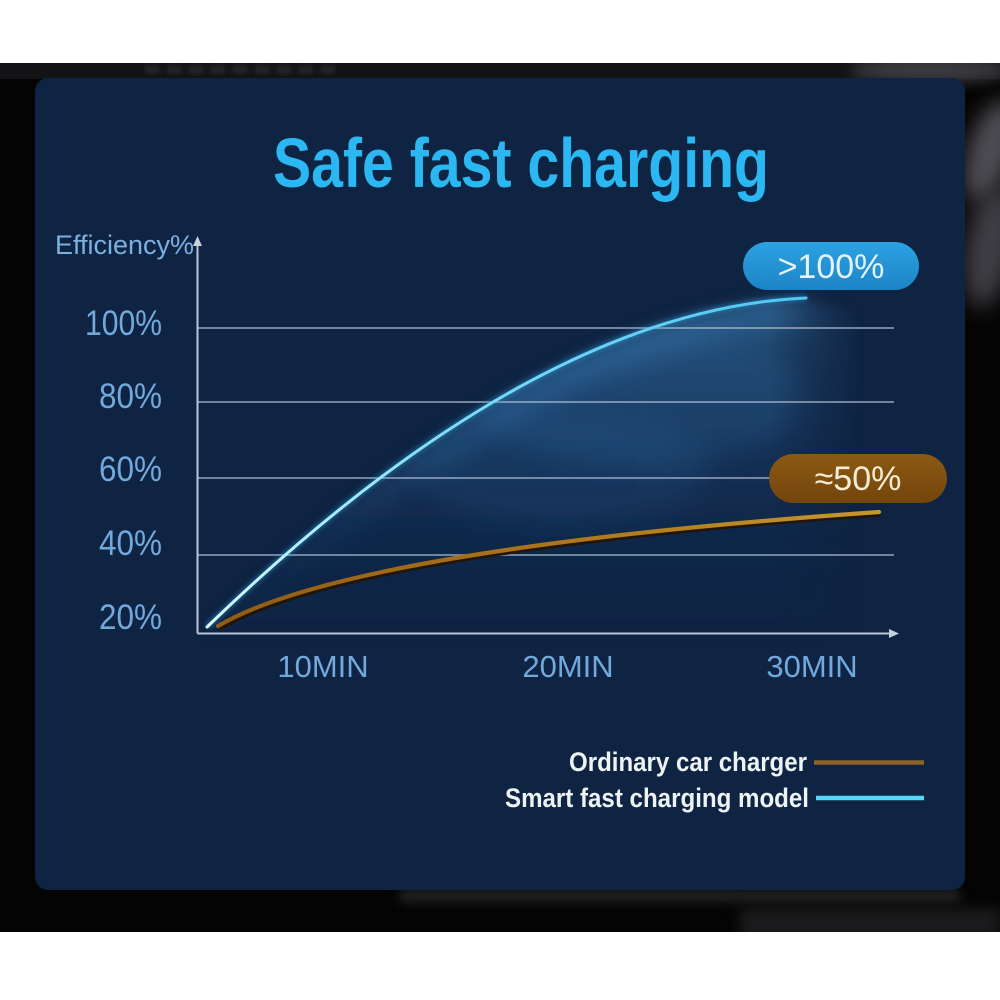 The image size is (1000, 1000). Describe the element at coordinates (124, 245) in the screenshot. I see `svg-text: Efficiency%` at that location.